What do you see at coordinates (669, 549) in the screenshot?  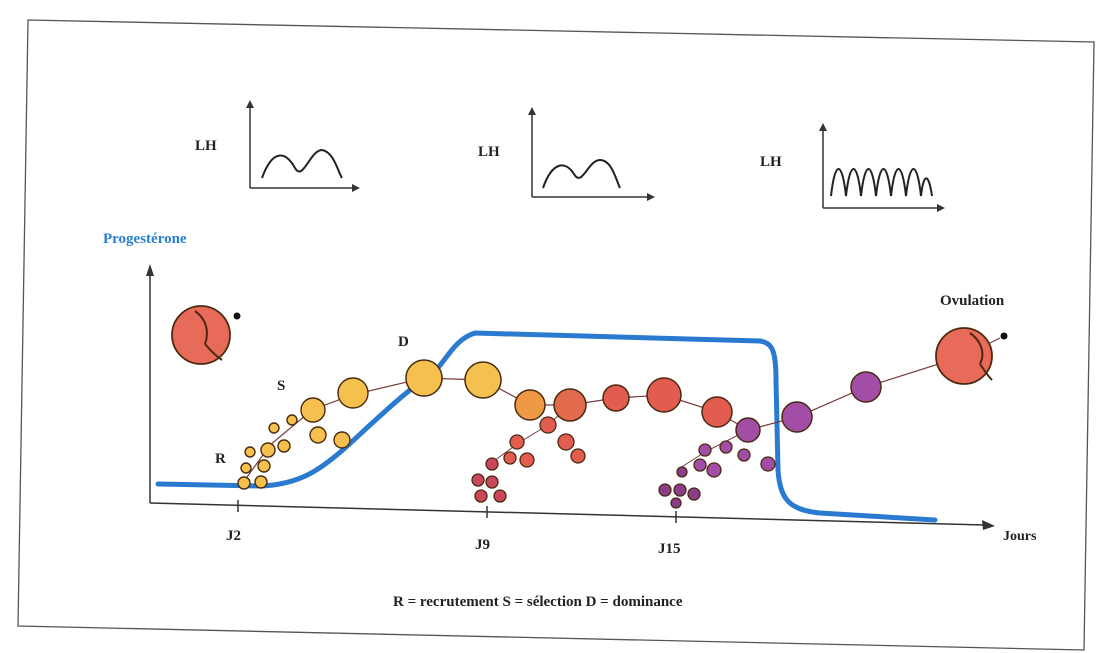 I see `tick-label-j15: J15` at bounding box center [669, 549].